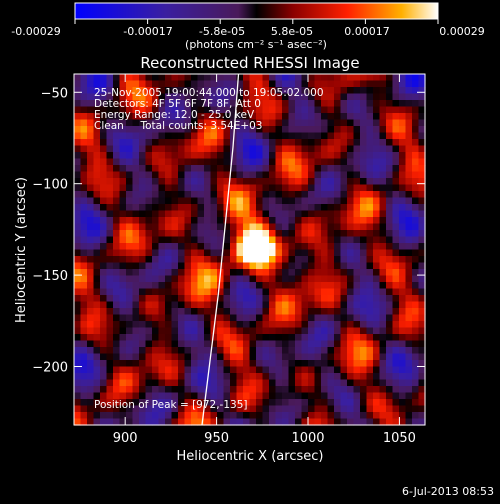  I want to click on colorbar-unit-label: (photons cm⁻² s⁻¹ asec⁻²), so click(256, 44).